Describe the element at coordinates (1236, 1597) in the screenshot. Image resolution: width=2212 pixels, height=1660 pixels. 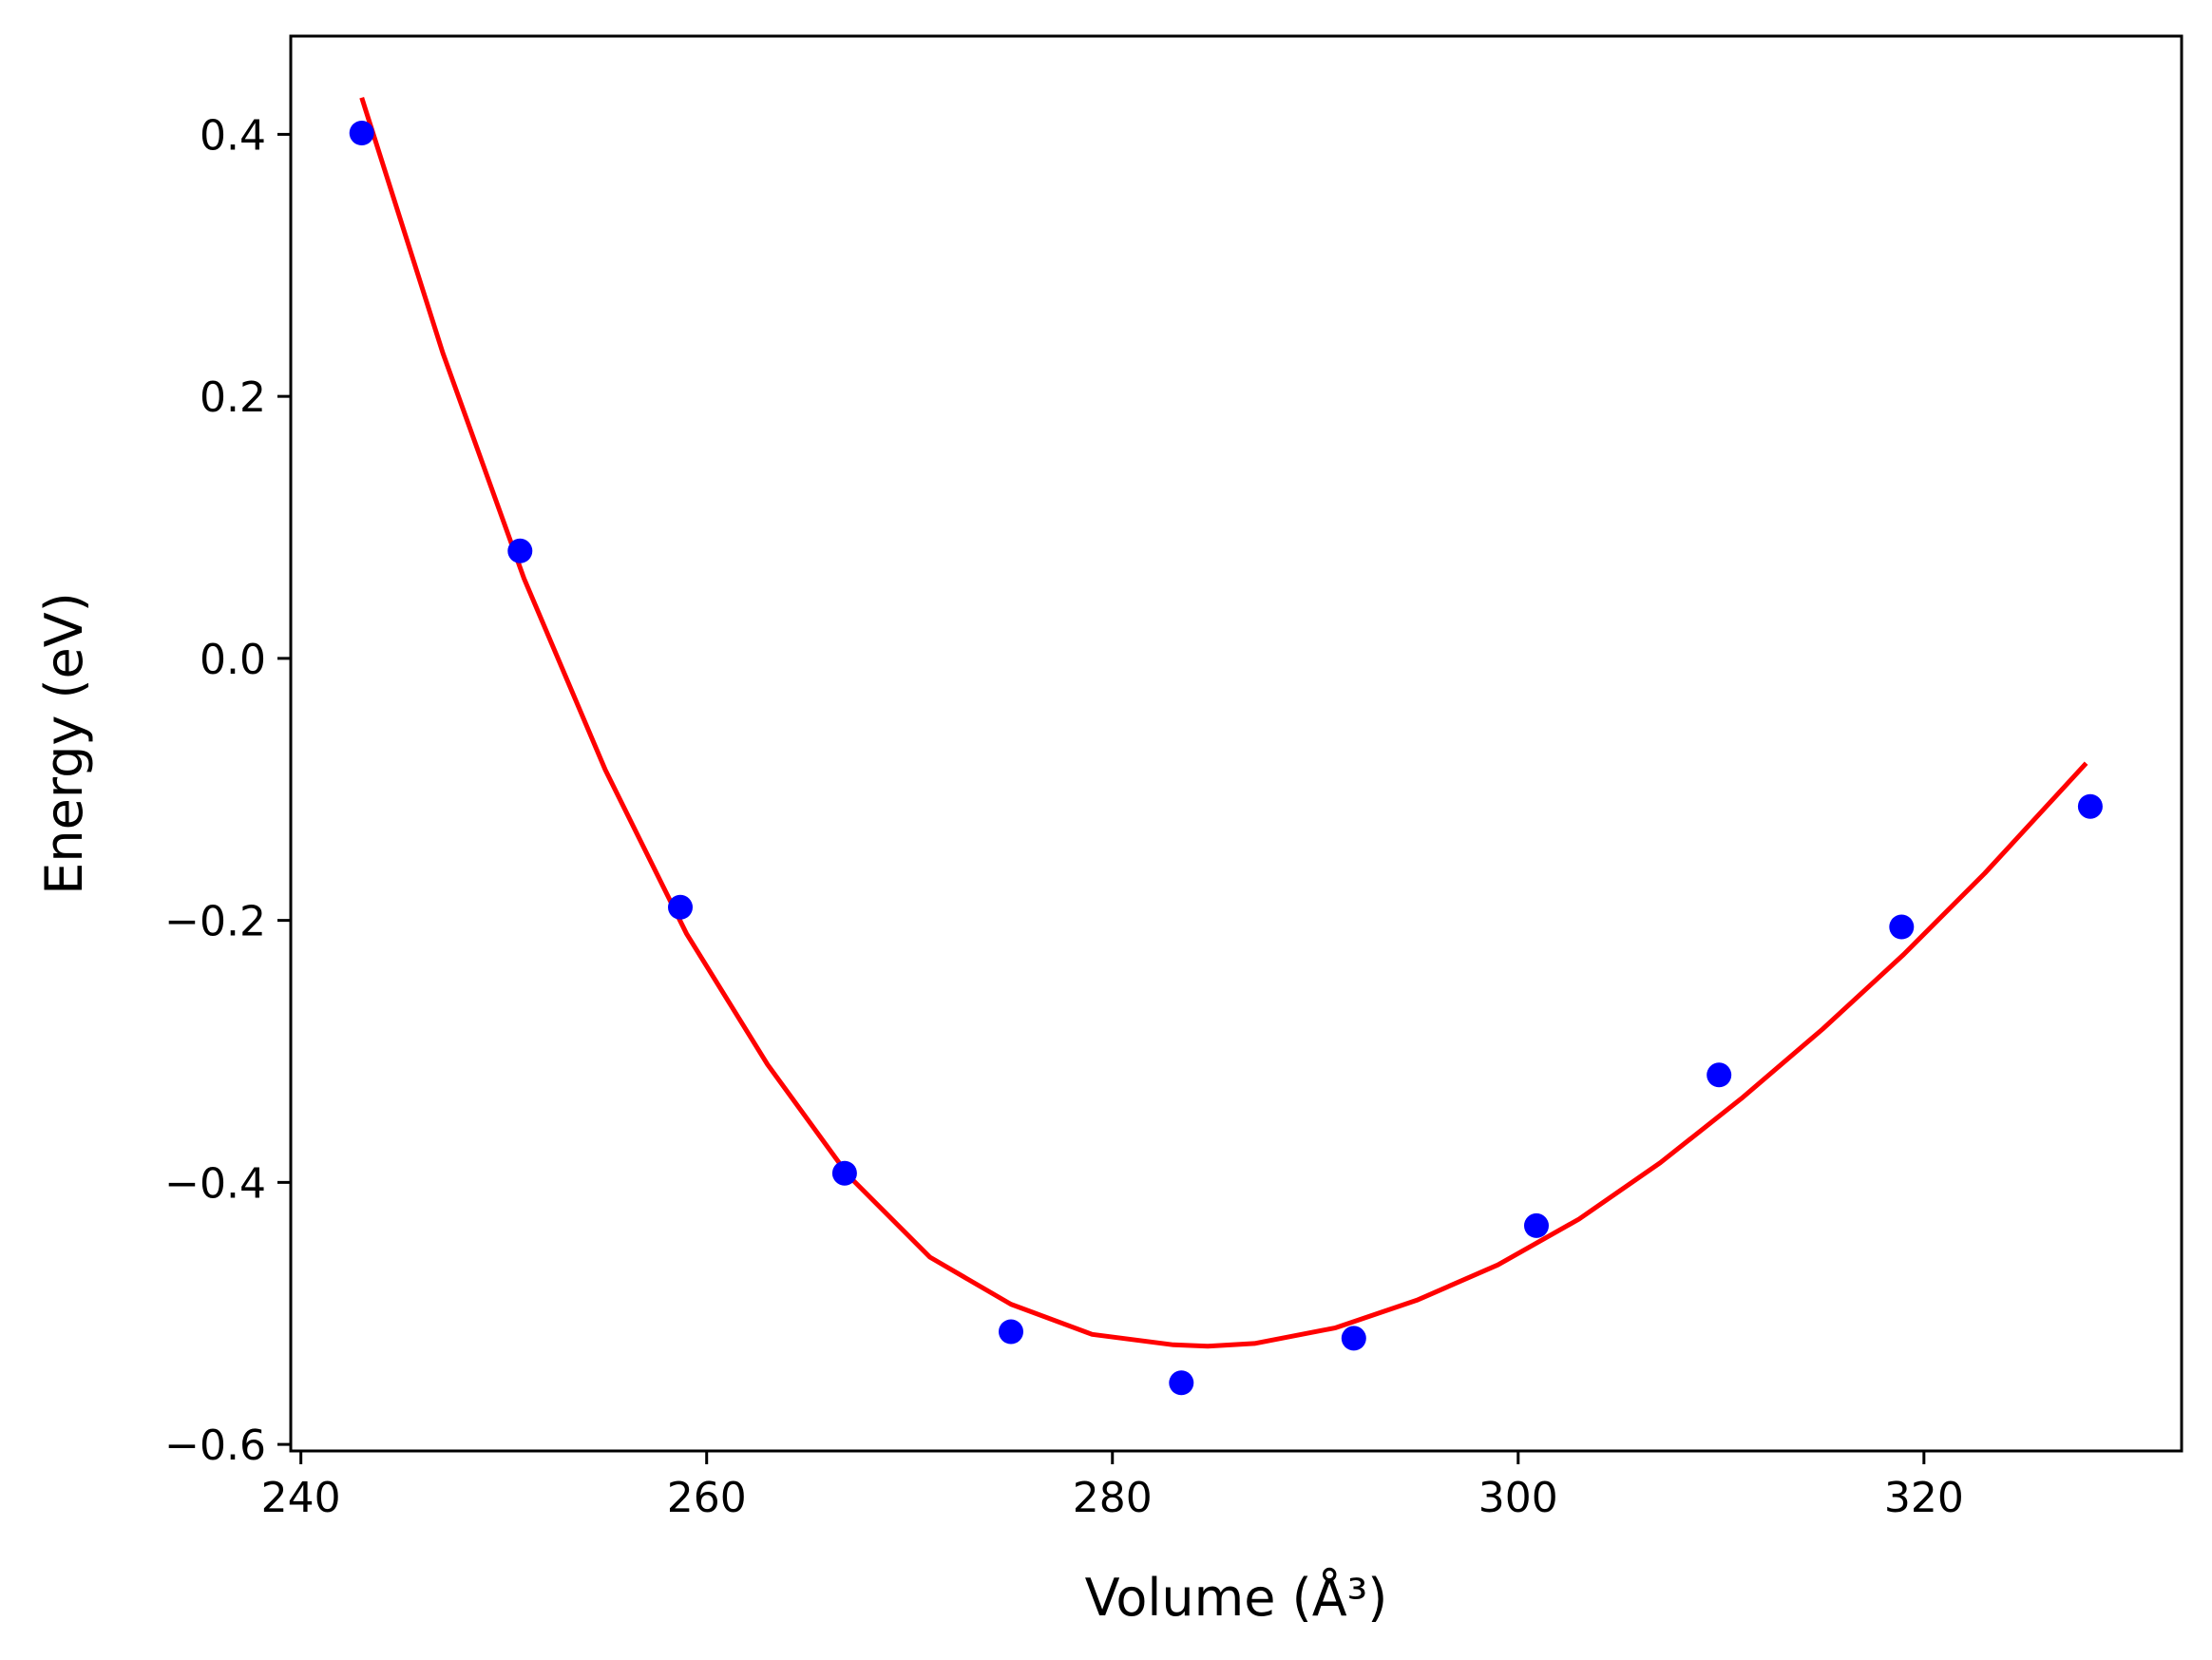
I see `x-axis-label: Volume (Å³)` at that location.